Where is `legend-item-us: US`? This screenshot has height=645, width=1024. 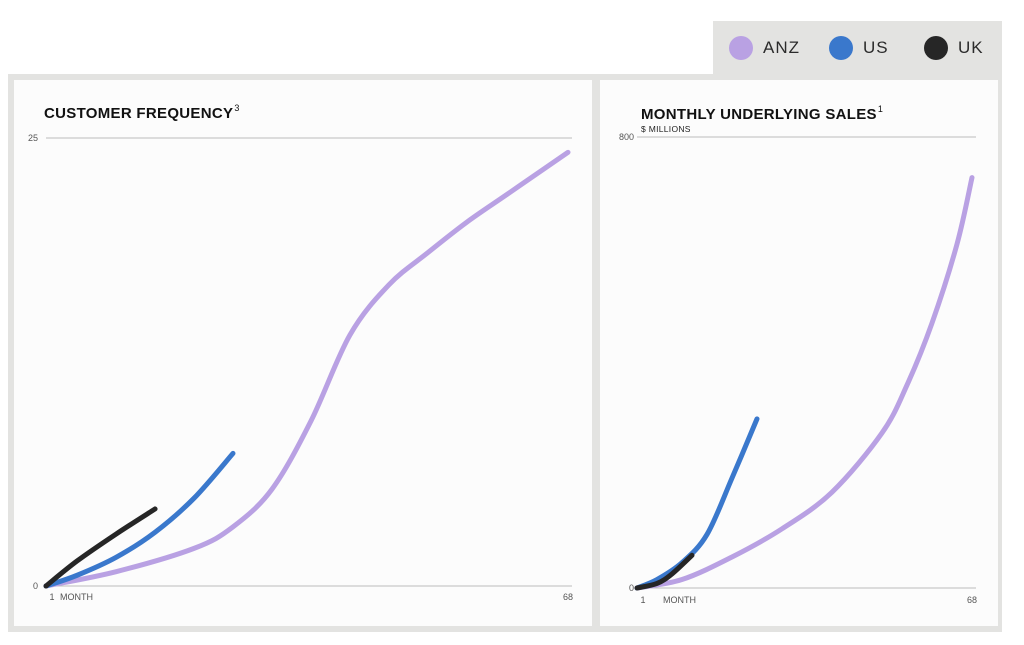 legend-item-us: US is located at coordinates (859, 48).